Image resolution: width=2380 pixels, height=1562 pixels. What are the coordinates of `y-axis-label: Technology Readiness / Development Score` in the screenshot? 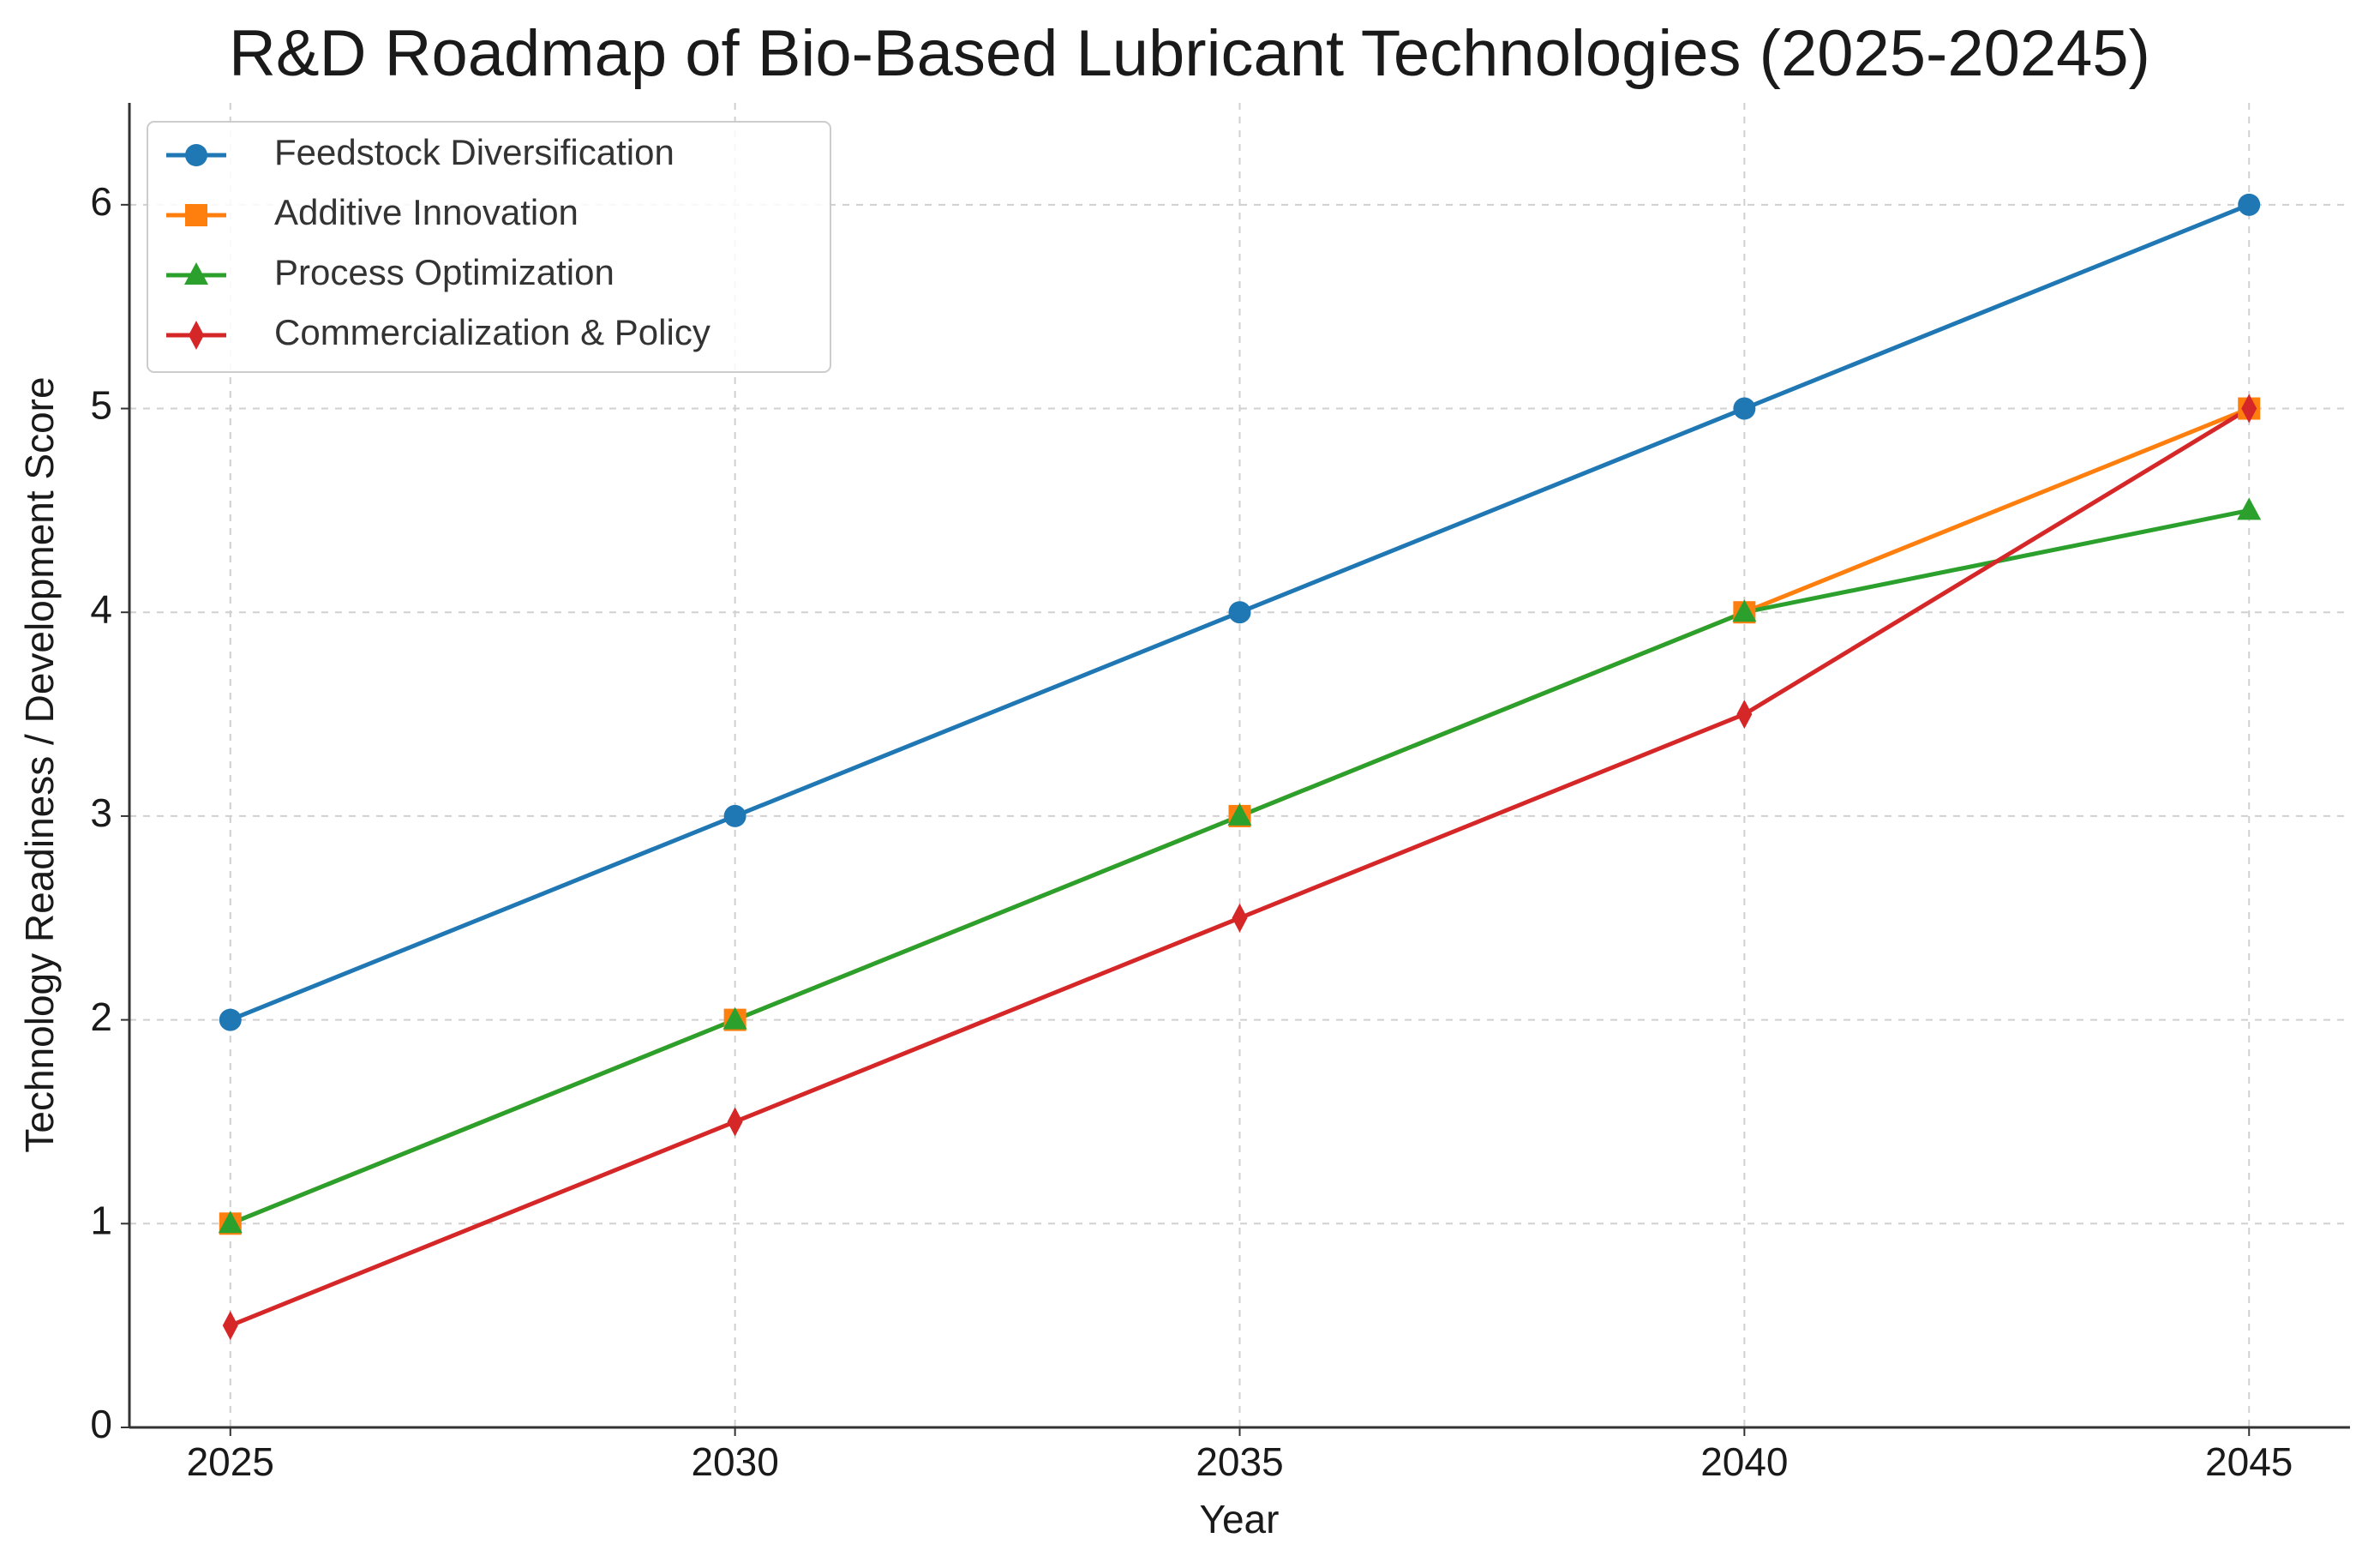 It's located at (40, 764).